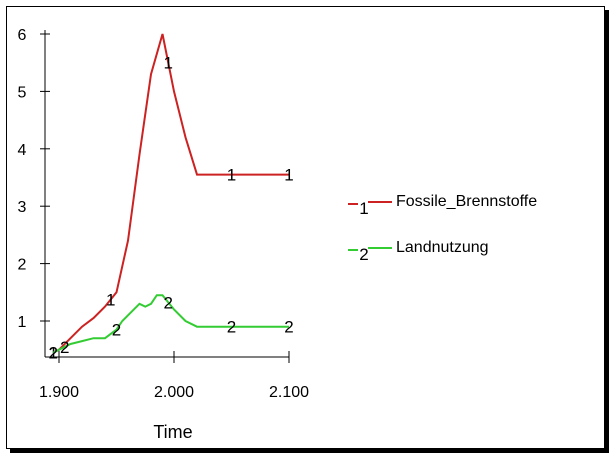 This screenshot has width=615, height=457. I want to click on frame-shadow-bottom, so click(309, 451).